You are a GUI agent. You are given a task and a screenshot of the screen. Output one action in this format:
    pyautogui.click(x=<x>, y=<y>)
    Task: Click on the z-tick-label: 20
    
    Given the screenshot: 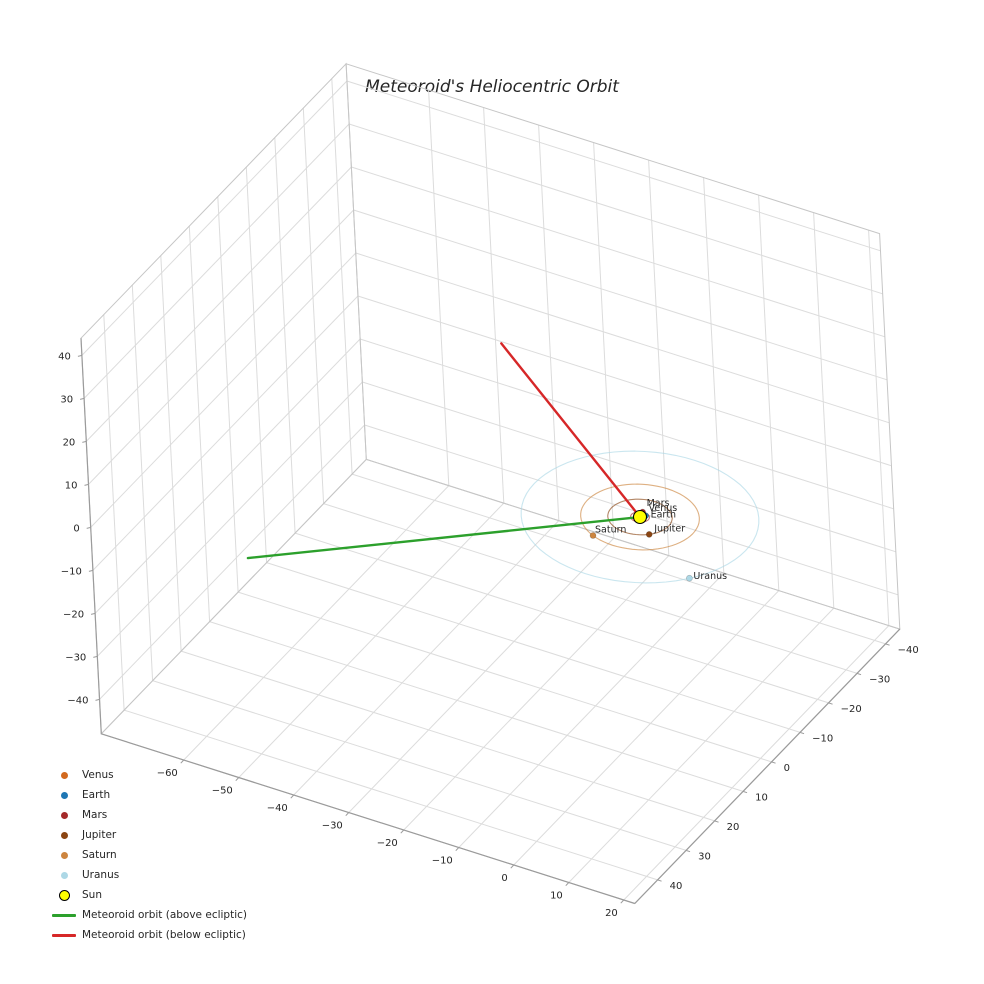 What is the action you would take?
    pyautogui.click(x=69, y=442)
    